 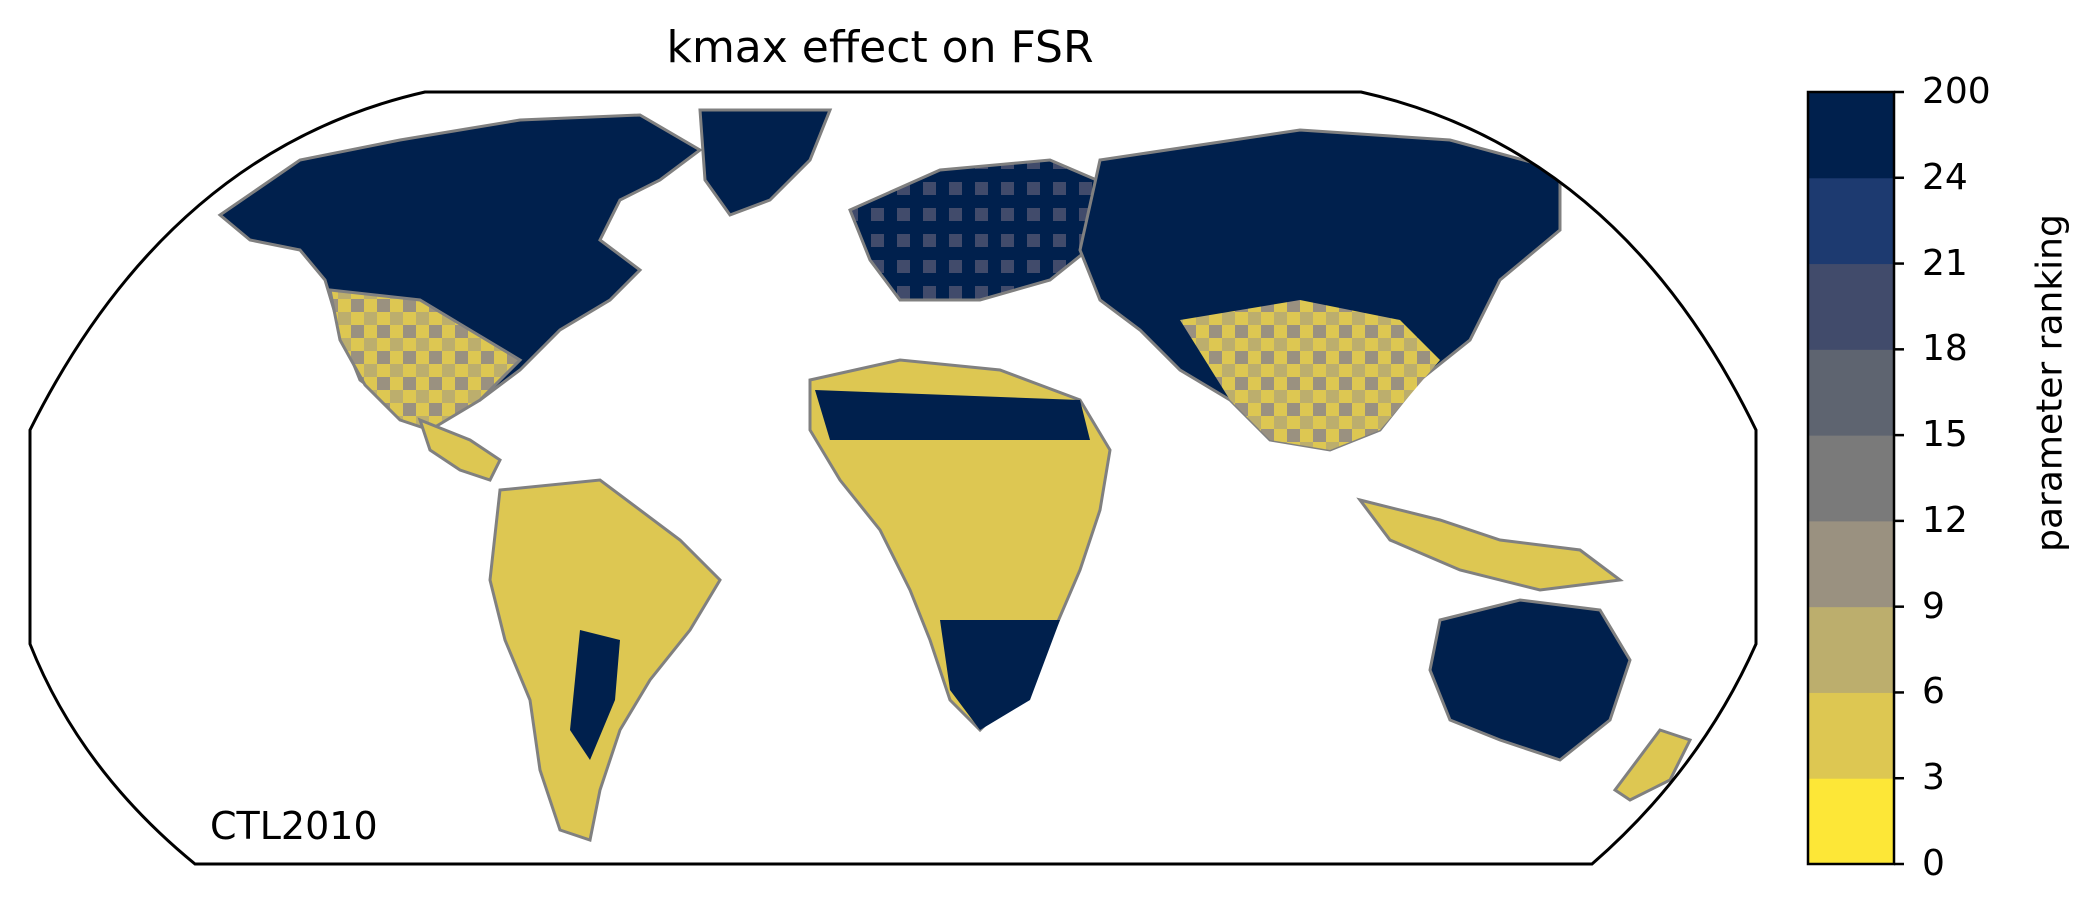 What do you see at coordinates (2050, 383) in the screenshot?
I see `colorbar-label: parameter ranking` at bounding box center [2050, 383].